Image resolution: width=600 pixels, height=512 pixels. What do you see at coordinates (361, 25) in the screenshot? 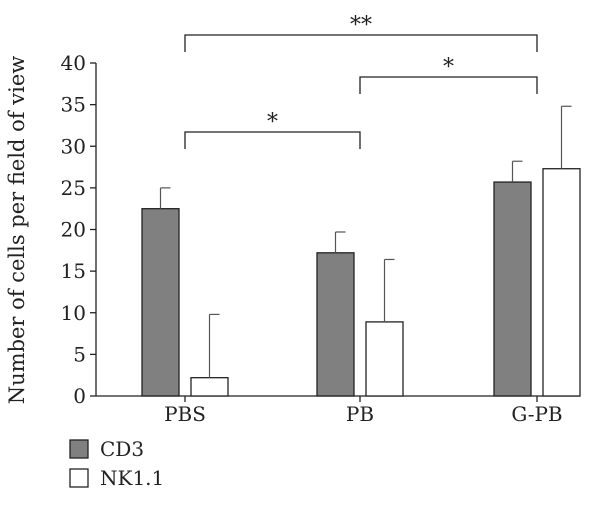
I see `significance-label: **` at bounding box center [361, 25].